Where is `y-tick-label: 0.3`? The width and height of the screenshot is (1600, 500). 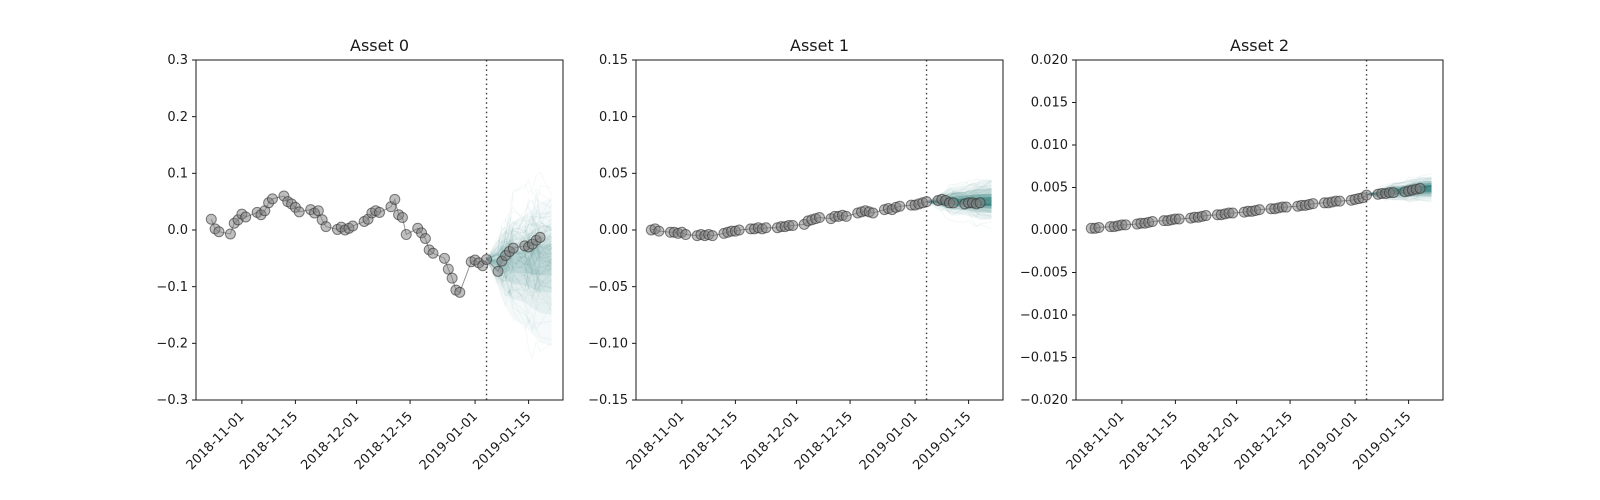
y-tick-label: 0.3 is located at coordinates (177, 60).